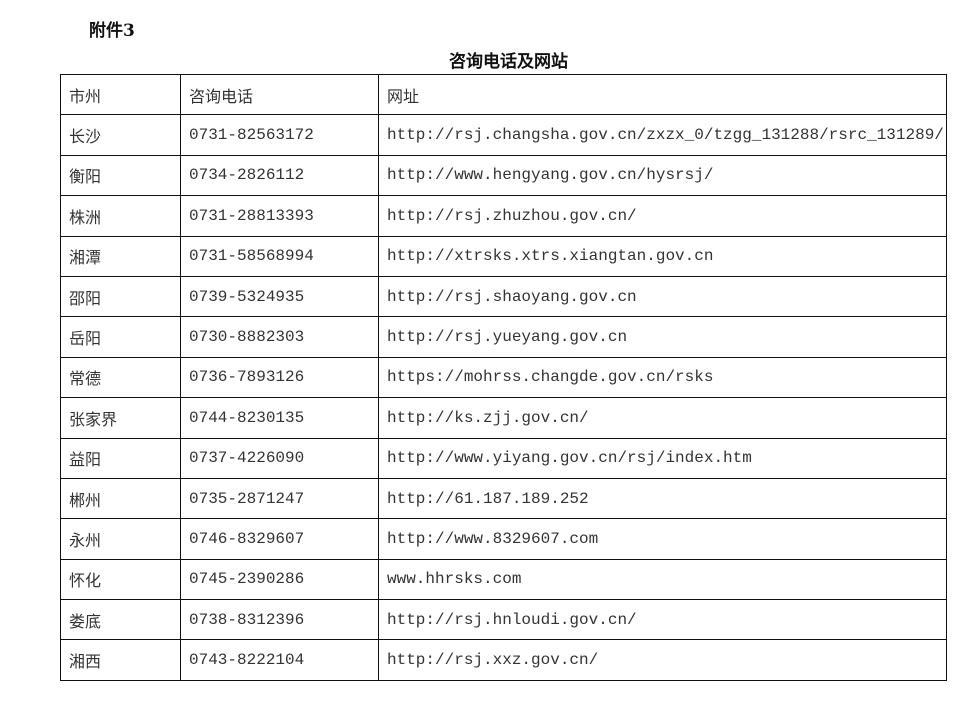  Describe the element at coordinates (662, 337) in the screenshot. I see `website-cell: http://rsj.yueyang.gov.cn` at that location.